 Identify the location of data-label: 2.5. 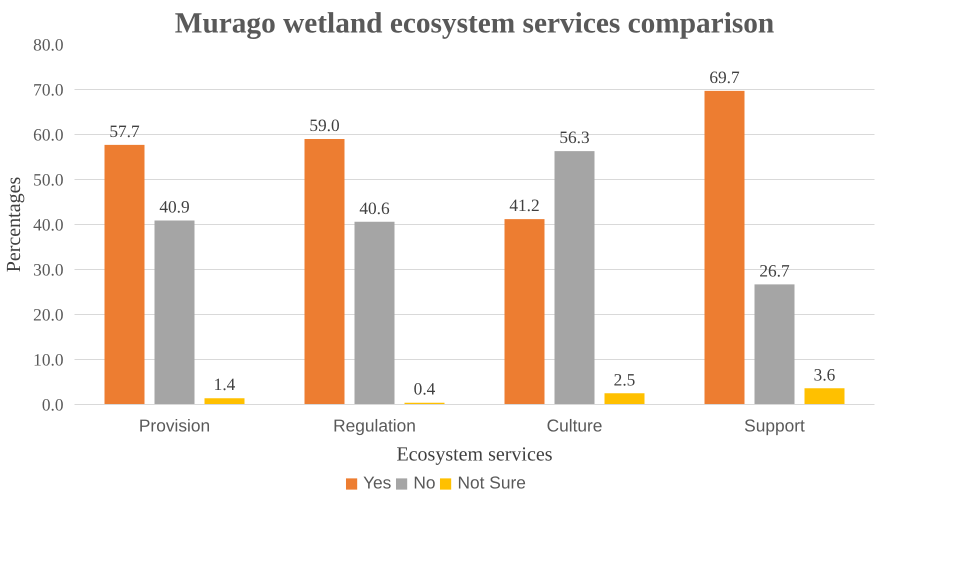
(625, 380).